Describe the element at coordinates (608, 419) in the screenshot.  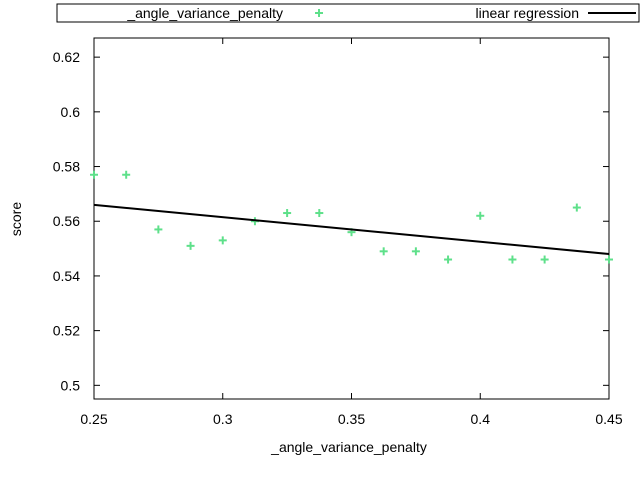
I see `x-tick-label: 0.45` at that location.